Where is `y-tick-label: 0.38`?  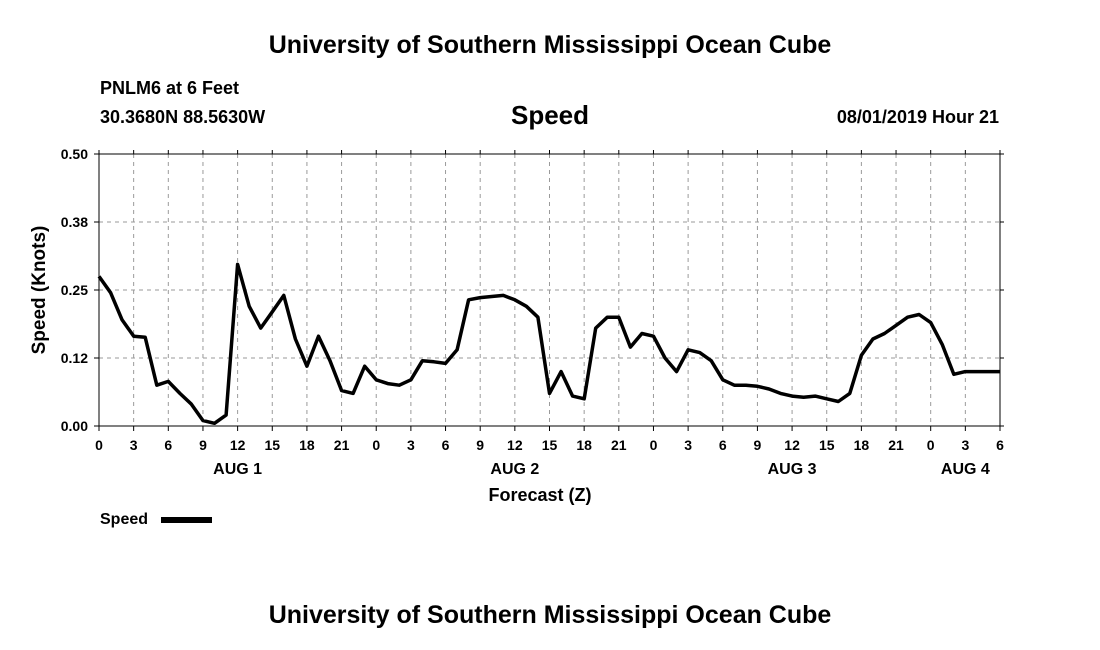
y-tick-label: 0.38 is located at coordinates (74, 222).